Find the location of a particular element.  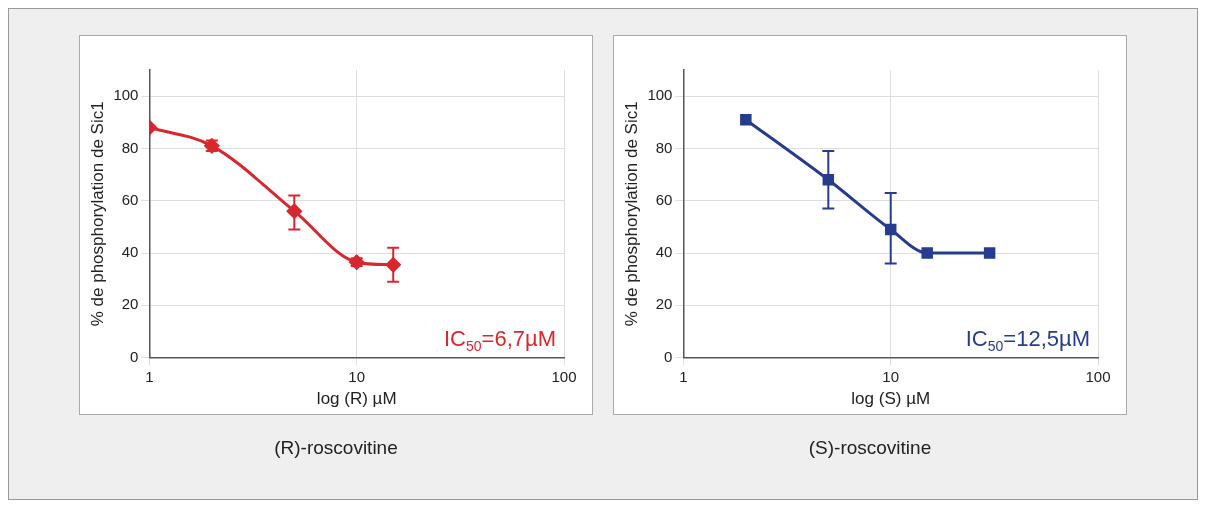

text: (S)-roscovitine is located at coordinates (870, 448).